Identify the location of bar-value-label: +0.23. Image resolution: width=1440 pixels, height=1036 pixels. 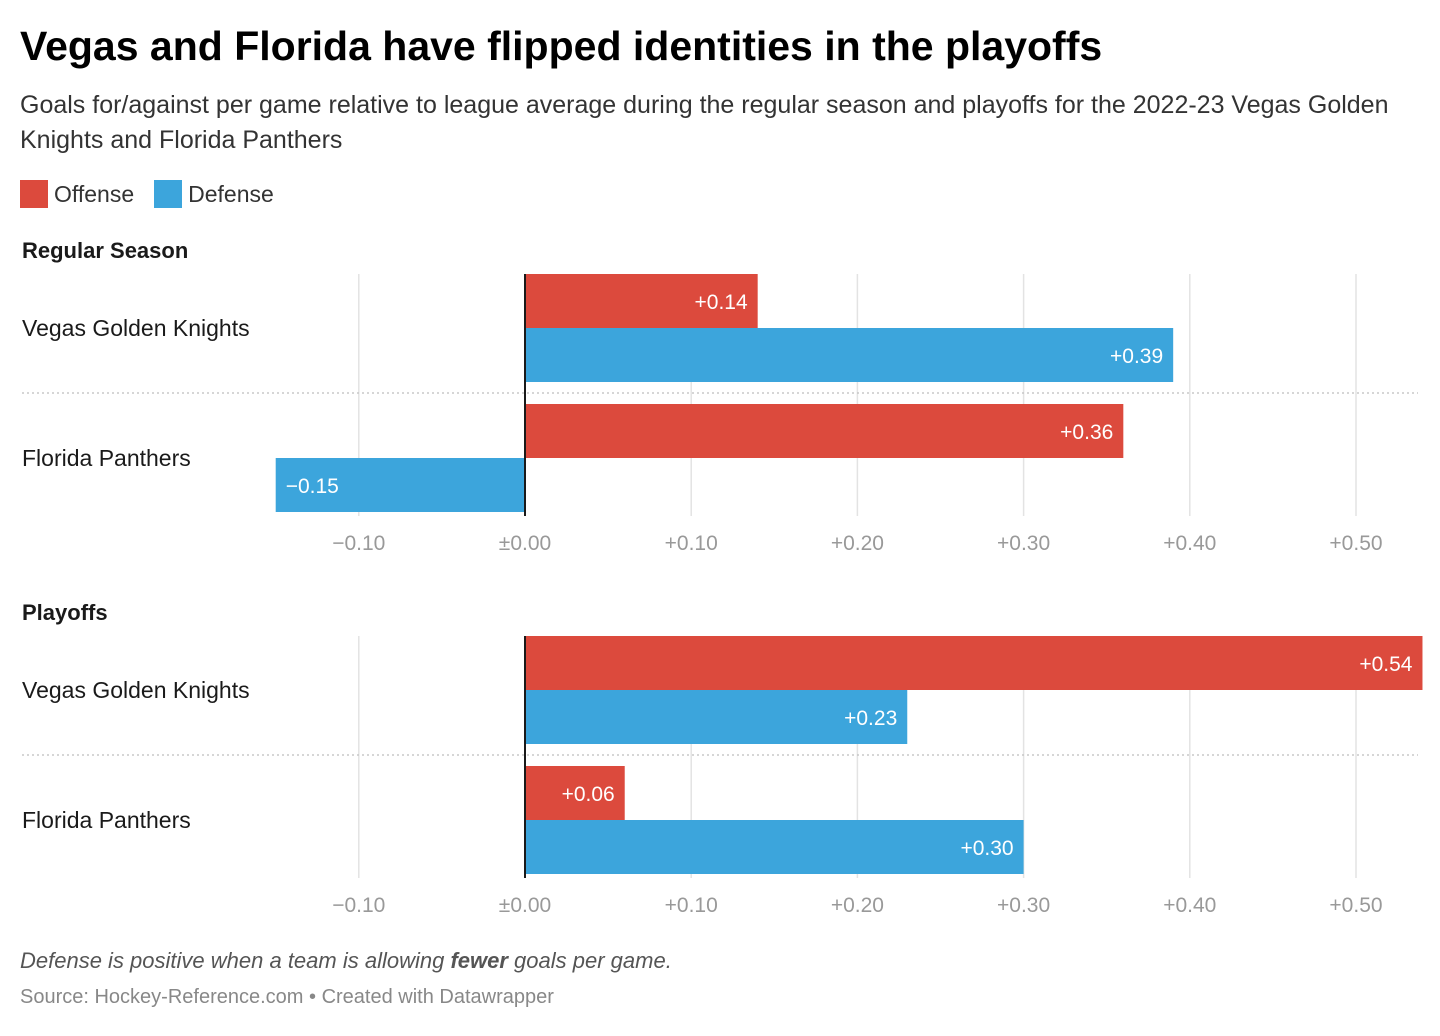
(870, 718).